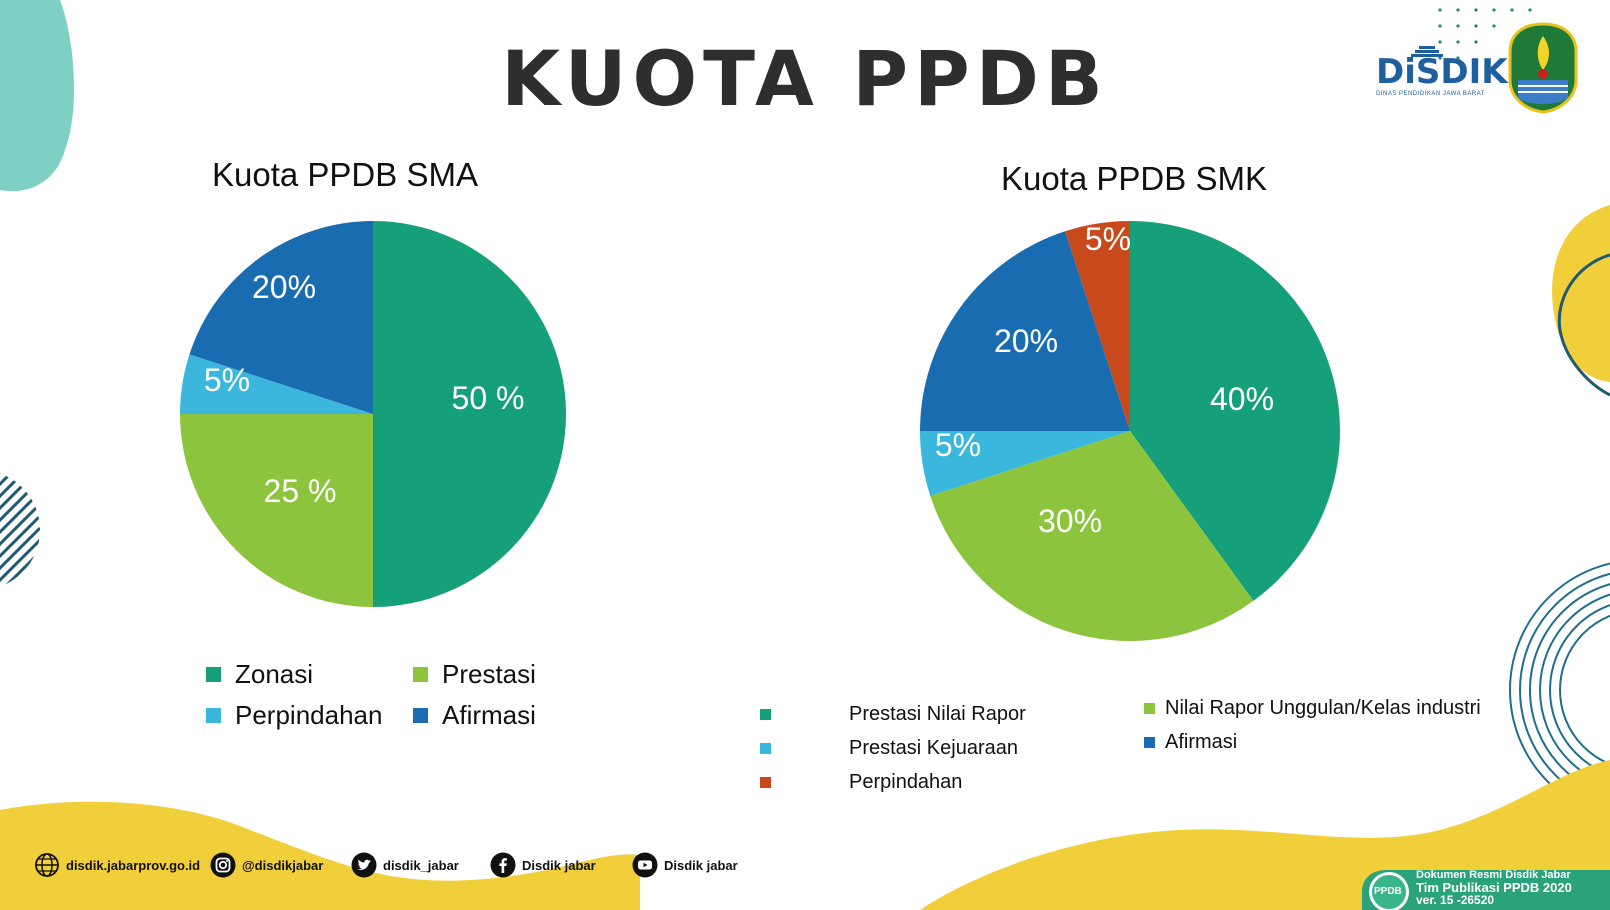 The height and width of the screenshot is (910, 1610). I want to click on legend-label: Prestasi, so click(489, 674).